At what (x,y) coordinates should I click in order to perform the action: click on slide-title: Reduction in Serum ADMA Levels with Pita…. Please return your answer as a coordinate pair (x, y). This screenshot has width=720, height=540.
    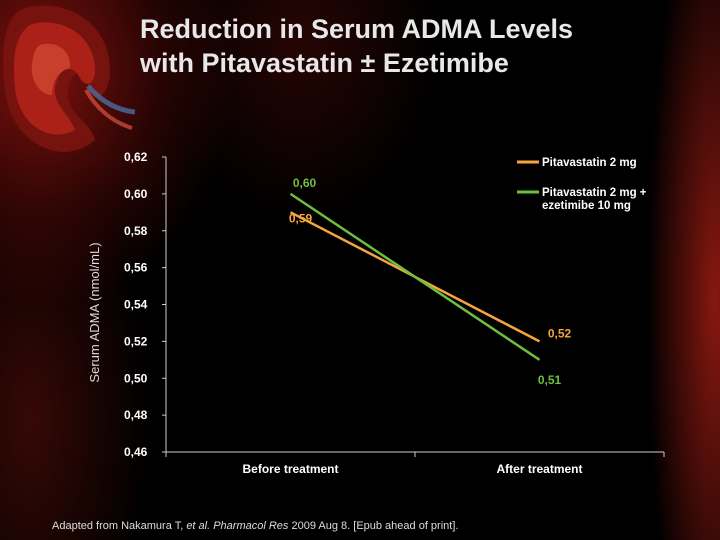
    Looking at the image, I should click on (356, 46).